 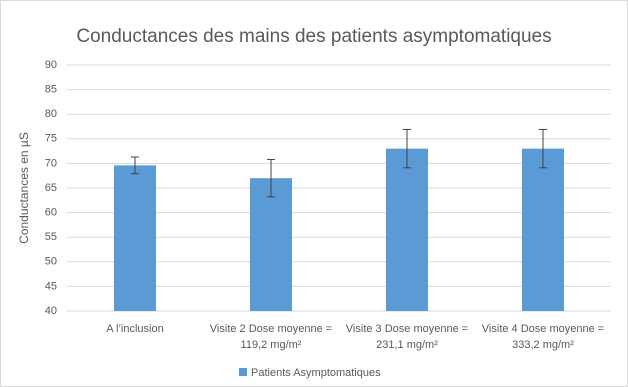 What do you see at coordinates (51, 237) in the screenshot?
I see `y-tick-label: 55` at bounding box center [51, 237].